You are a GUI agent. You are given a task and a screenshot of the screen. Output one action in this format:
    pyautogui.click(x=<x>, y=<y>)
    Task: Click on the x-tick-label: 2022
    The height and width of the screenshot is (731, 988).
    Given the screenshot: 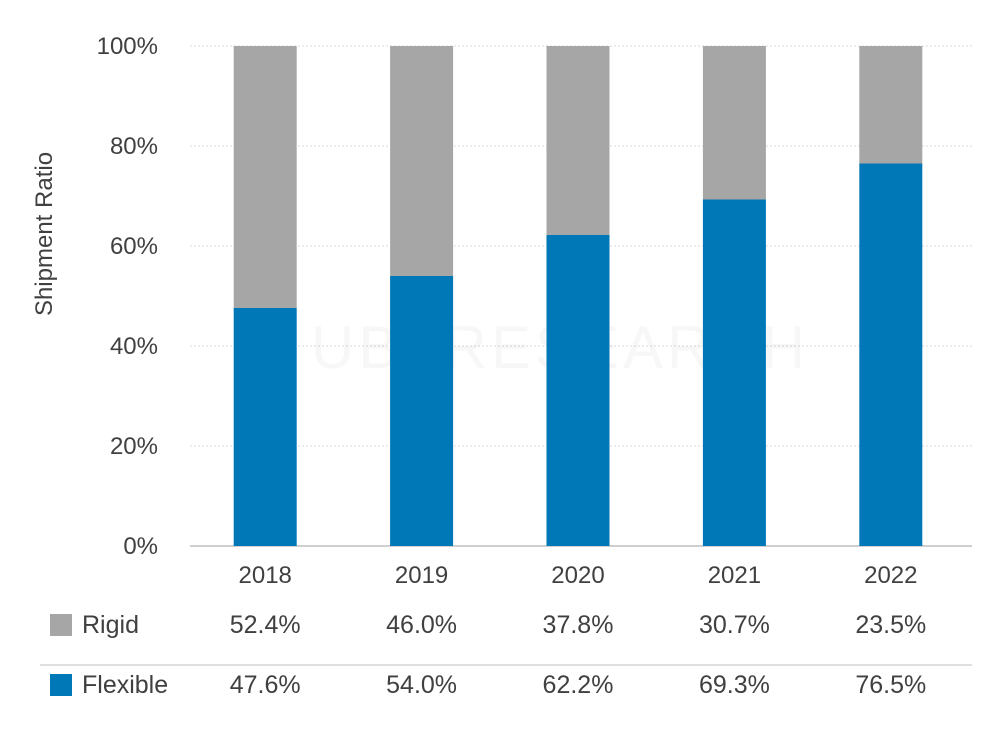 What is the action you would take?
    pyautogui.click(x=890, y=575)
    